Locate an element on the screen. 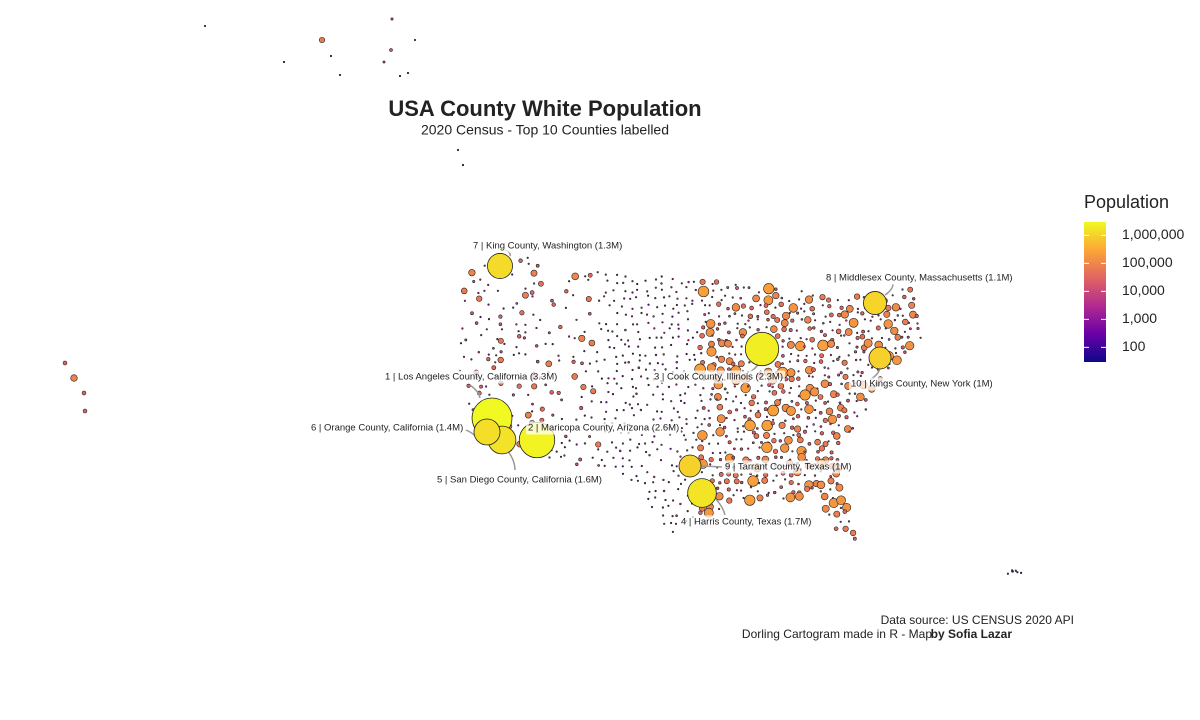 The width and height of the screenshot is (1200, 720). county-label: 10 | Kings County, New York (1M) is located at coordinates (922, 384).